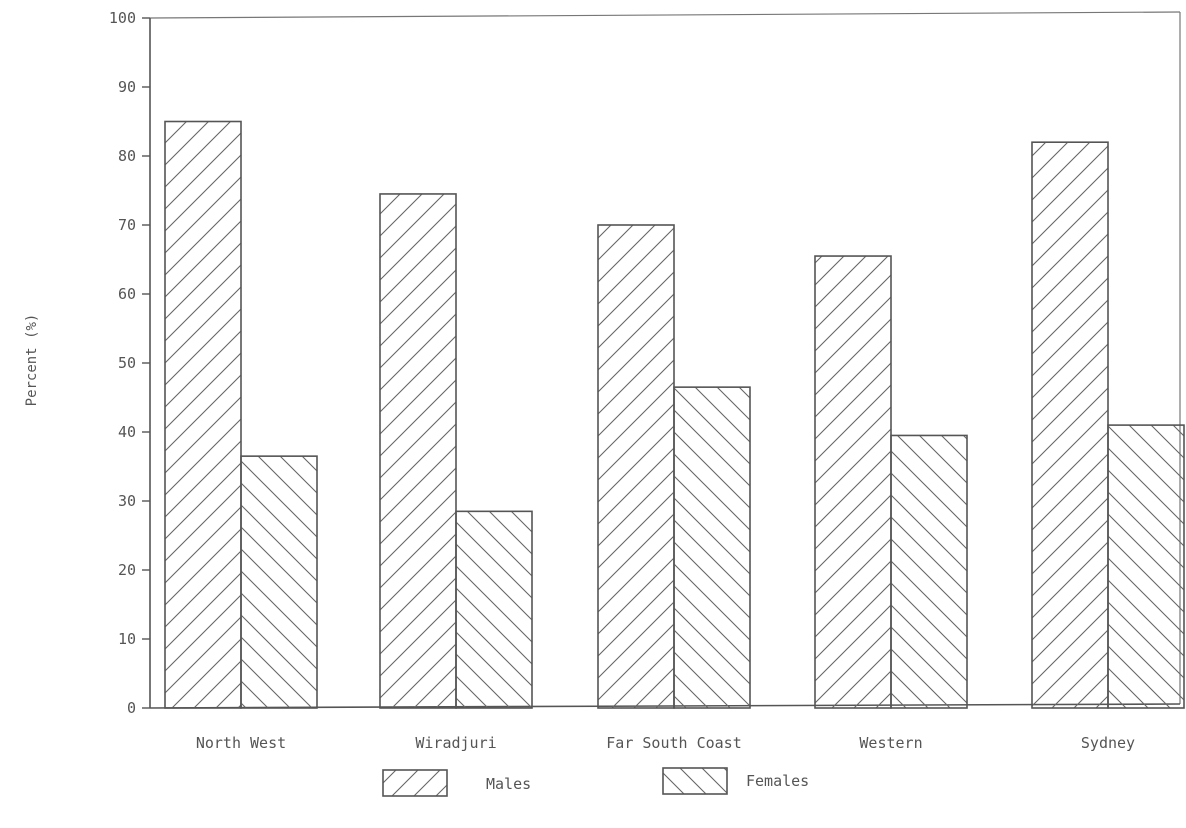  What do you see at coordinates (279, 582) in the screenshot?
I see `bar-females-north-west` at bounding box center [279, 582].